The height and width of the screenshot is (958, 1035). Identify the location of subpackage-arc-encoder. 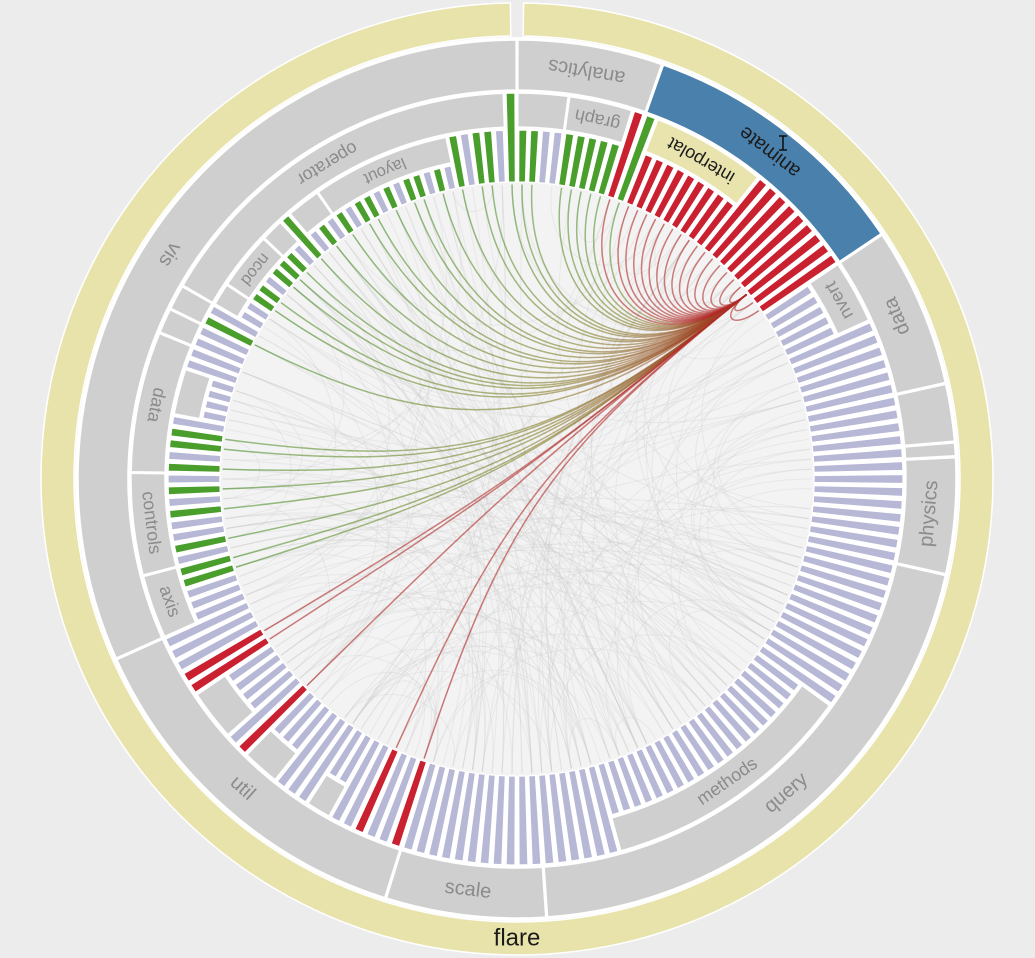
(255, 269).